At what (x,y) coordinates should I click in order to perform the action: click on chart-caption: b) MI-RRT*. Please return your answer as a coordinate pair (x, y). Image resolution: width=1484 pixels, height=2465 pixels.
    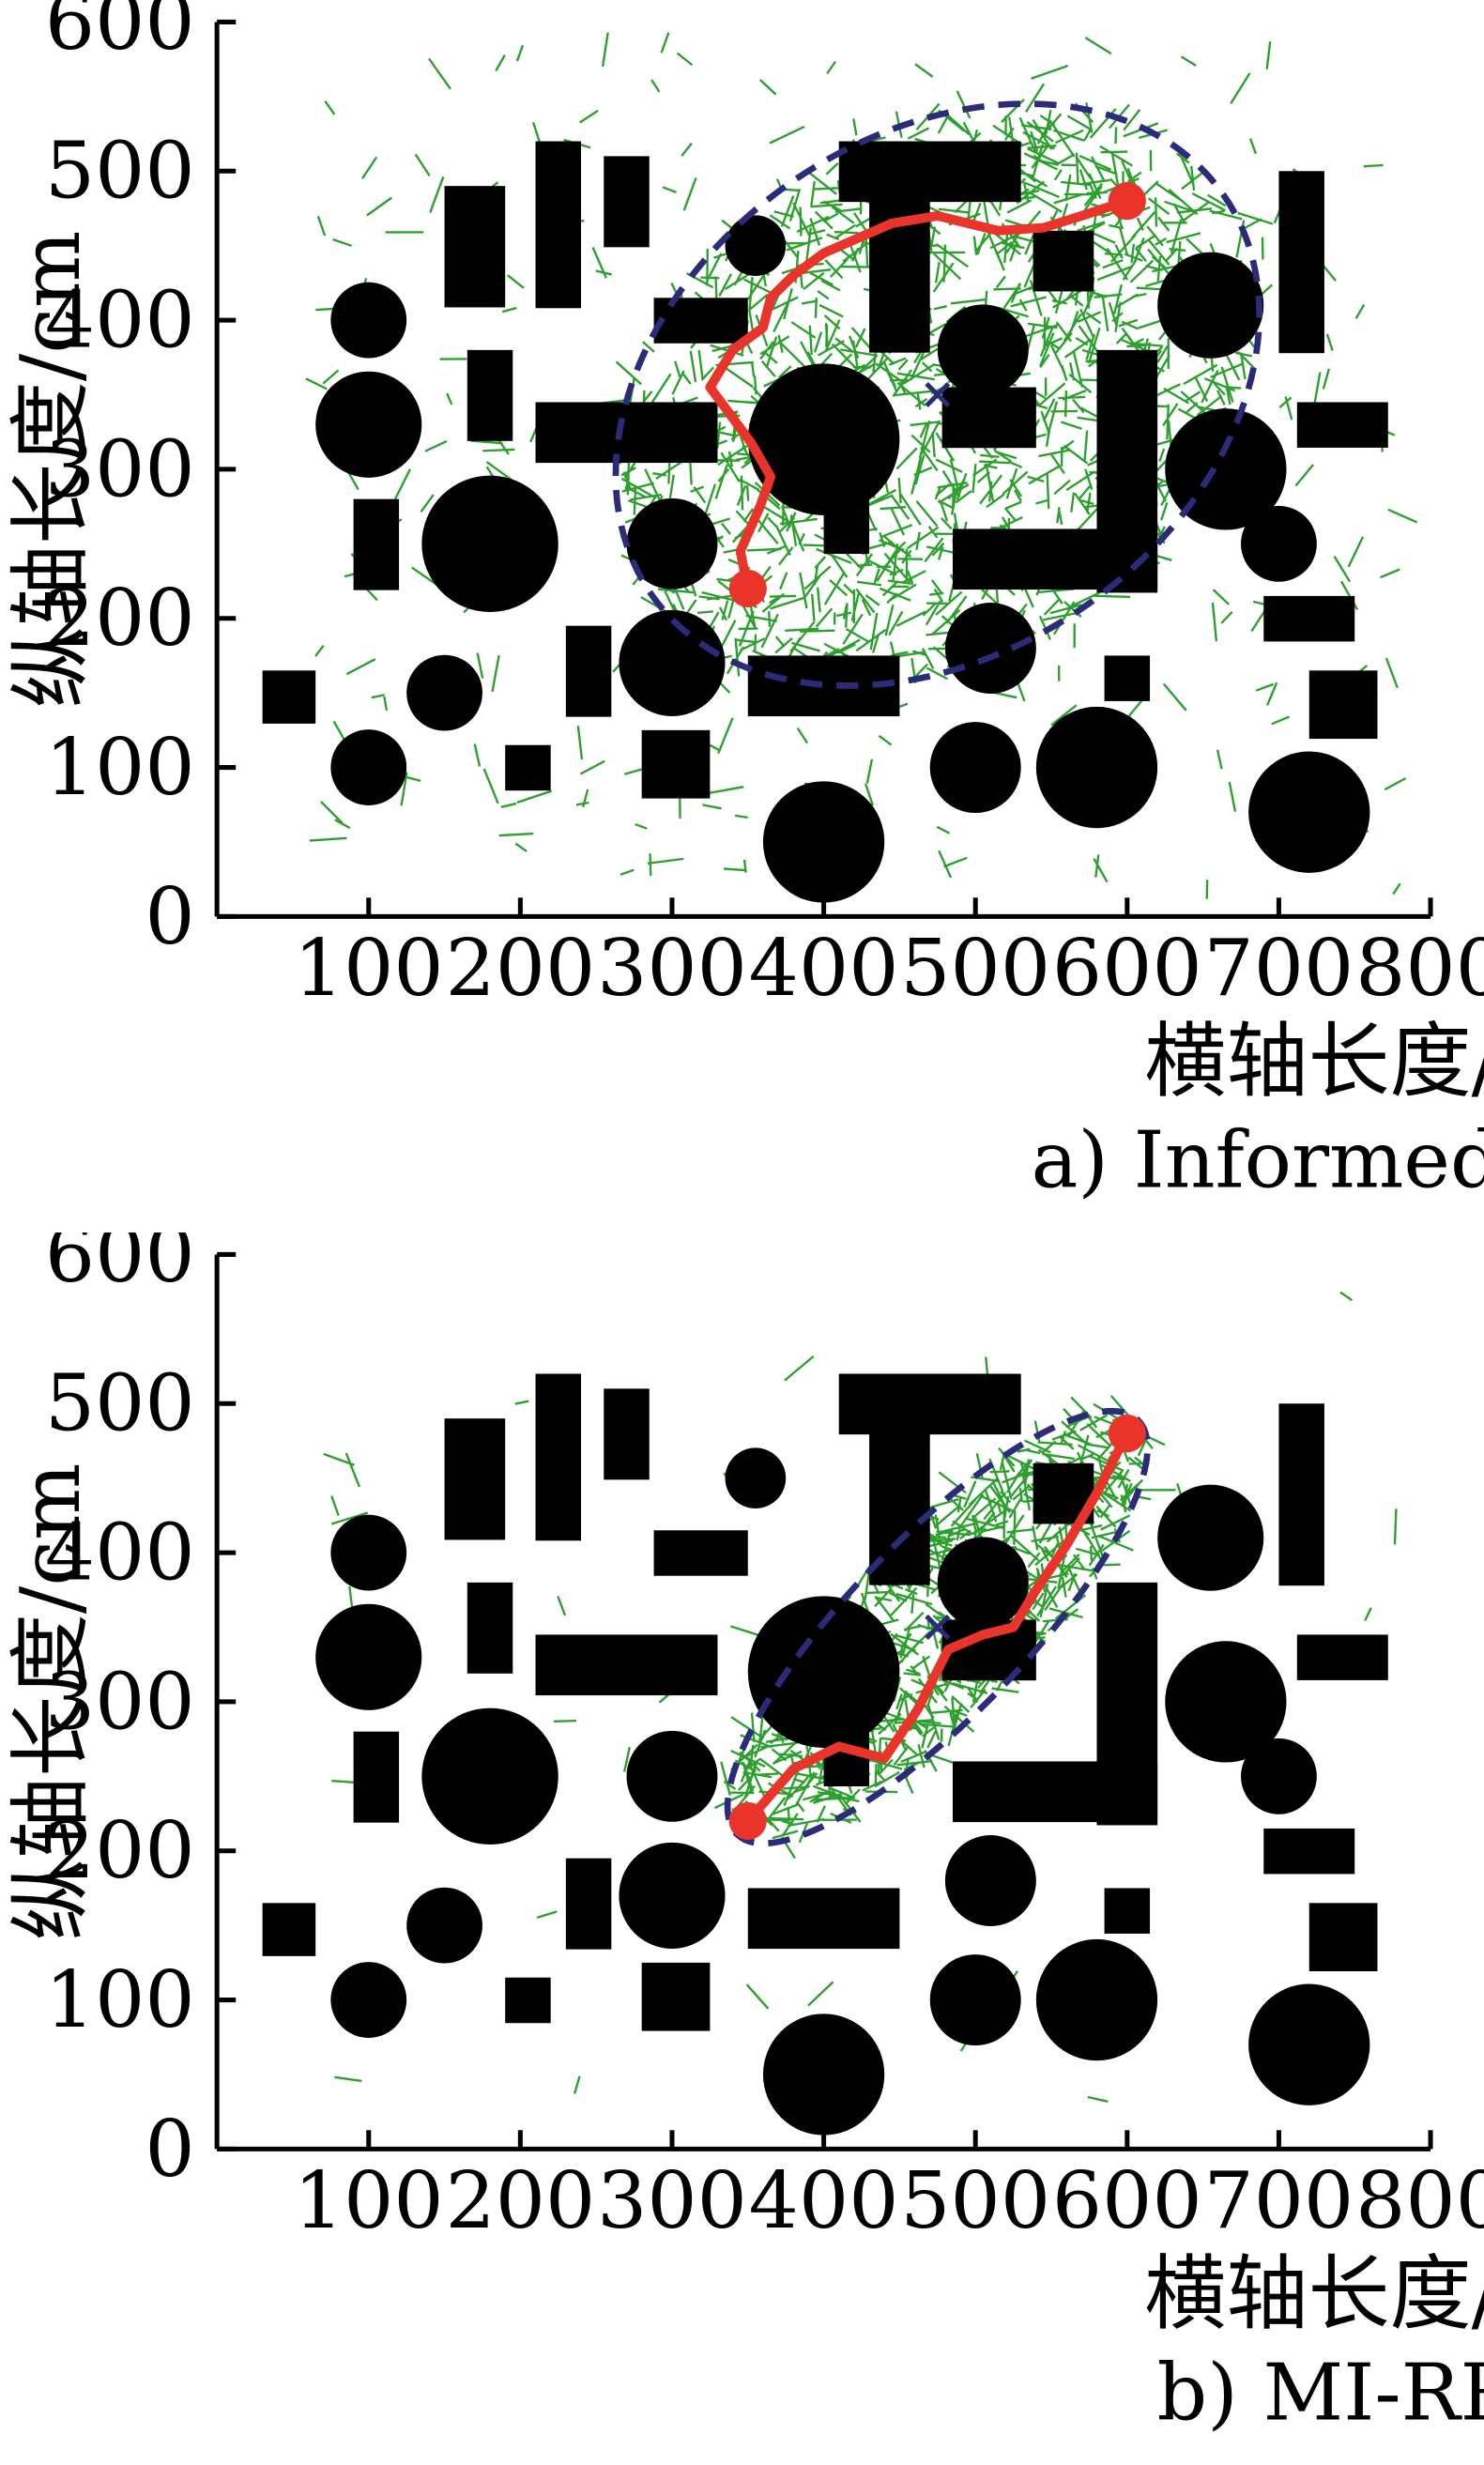
    Looking at the image, I should click on (1320, 2392).